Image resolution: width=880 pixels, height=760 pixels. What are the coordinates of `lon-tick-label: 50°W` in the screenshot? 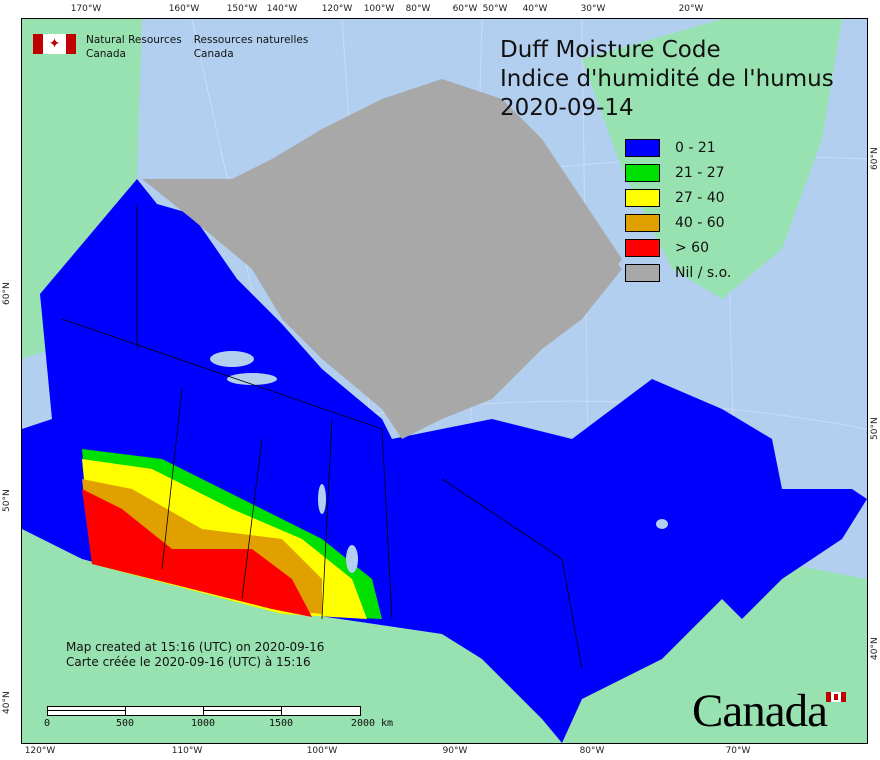 It's located at (495, 9).